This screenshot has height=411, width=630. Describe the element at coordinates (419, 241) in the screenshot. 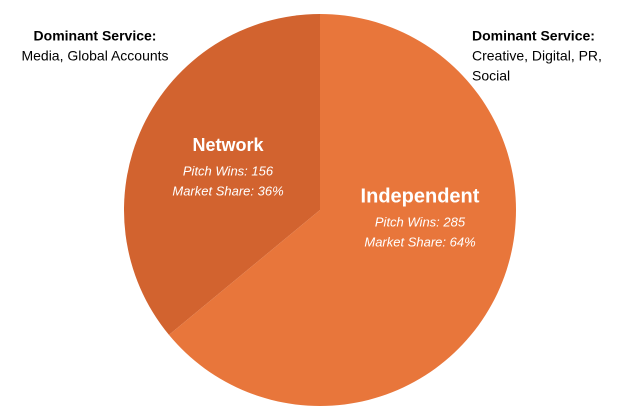

I see `value-label: Market Share: 64%` at that location.